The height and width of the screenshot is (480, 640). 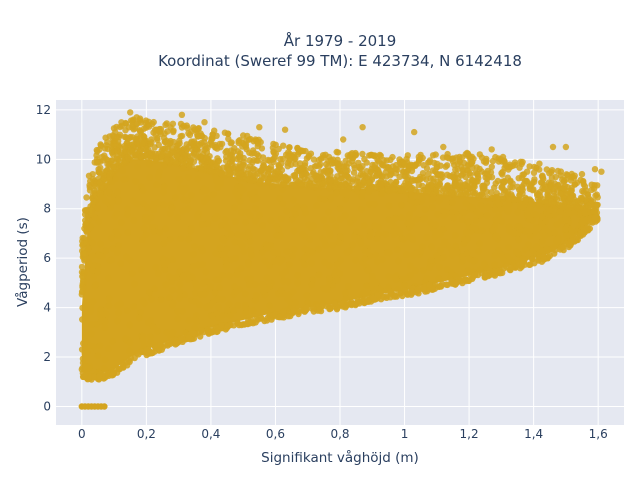 What do you see at coordinates (82, 434) in the screenshot?
I see `x-tick-label: 0` at bounding box center [82, 434].